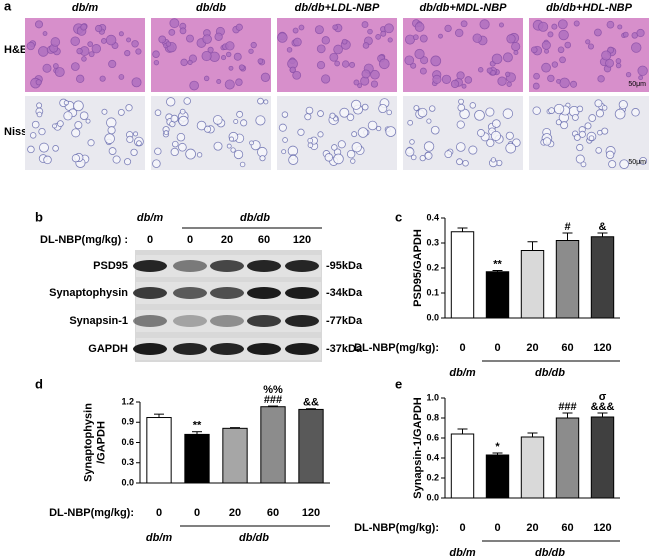  Describe the element at coordinates (190, 240) in the screenshot. I see `dose: 0` at that location.